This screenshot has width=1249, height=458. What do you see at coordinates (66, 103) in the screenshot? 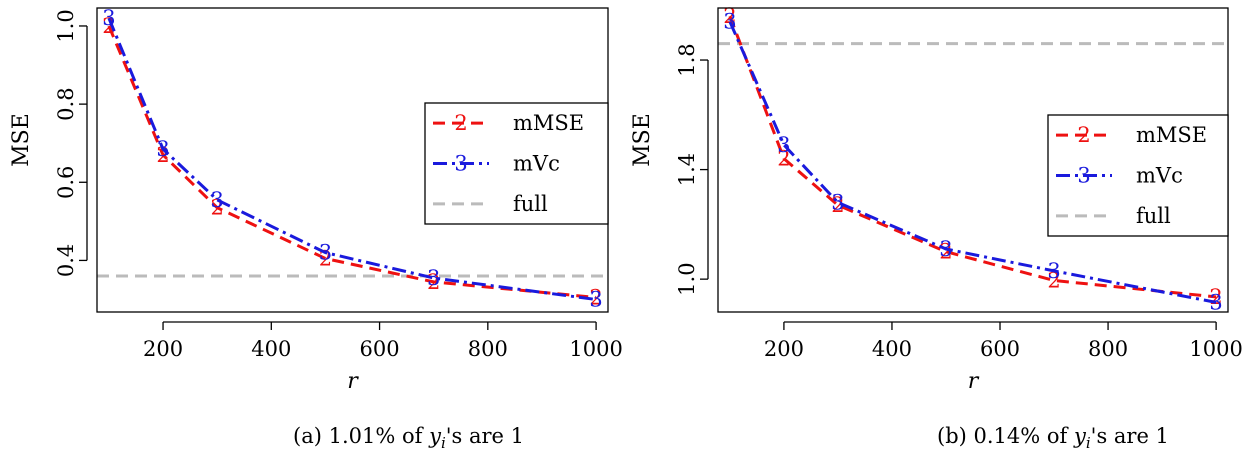
I see `y-tick-label: 0.8` at bounding box center [66, 103].